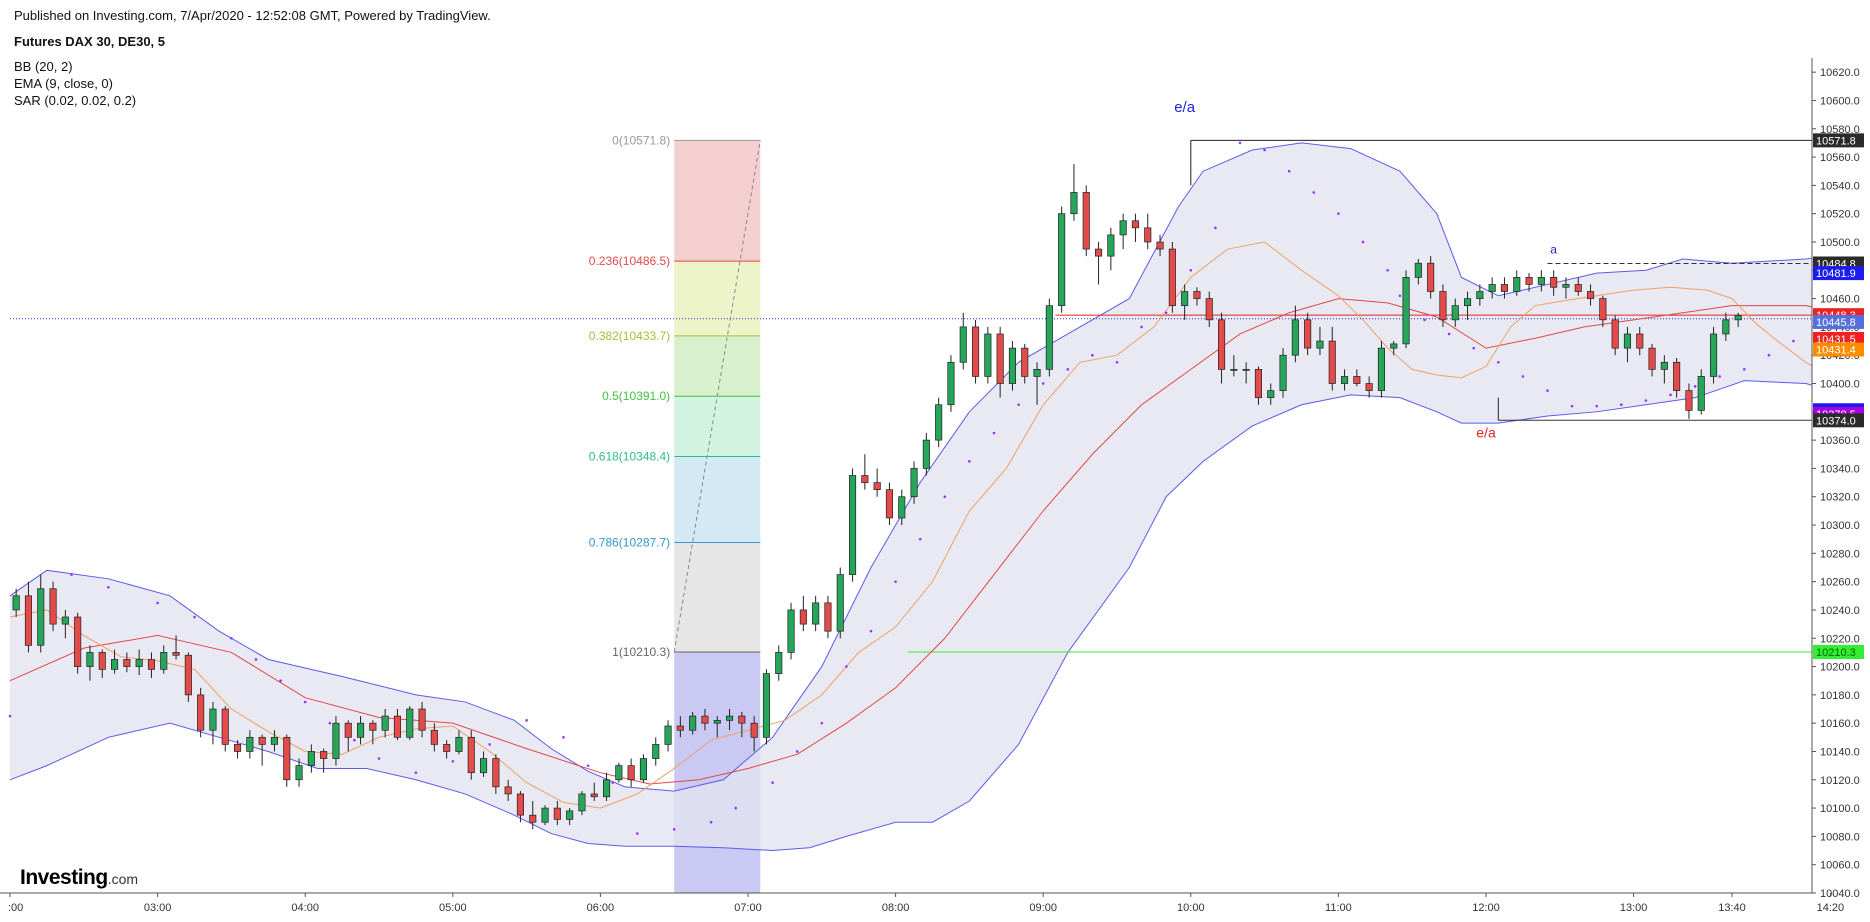 The height and width of the screenshot is (922, 1870). I want to click on y-tick-label: 10620.0, so click(1840, 73).